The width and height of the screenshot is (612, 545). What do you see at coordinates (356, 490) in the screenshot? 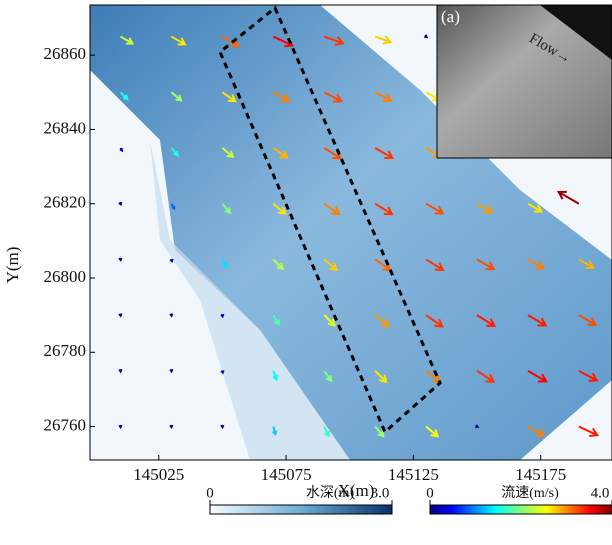
I see `x-axis-label: X(m)` at bounding box center [356, 490].